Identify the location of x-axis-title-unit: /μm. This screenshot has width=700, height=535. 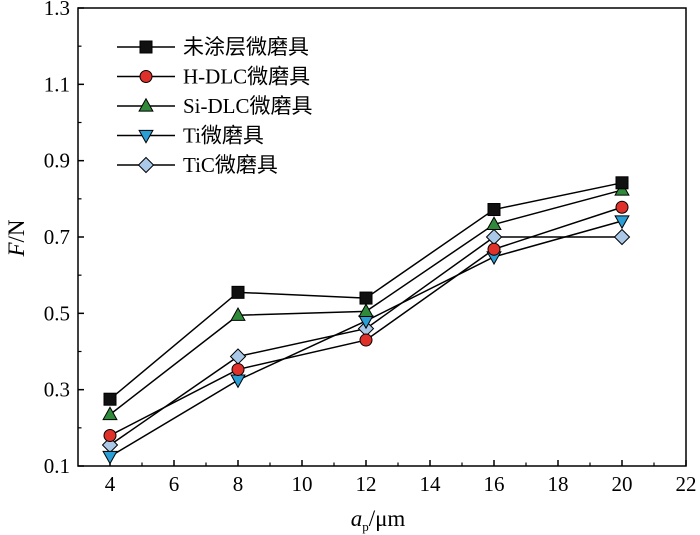
(387, 518).